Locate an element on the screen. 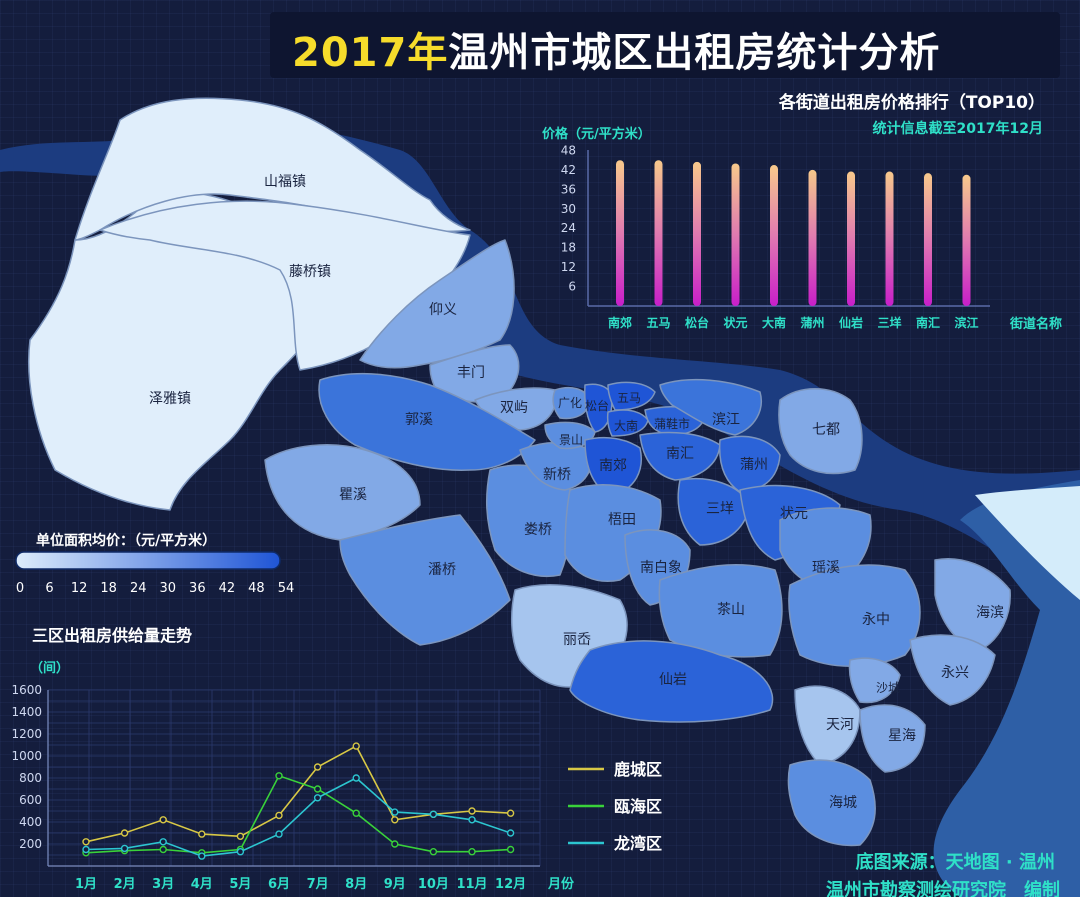 The height and width of the screenshot is (897, 1080). line-y-tick: 1400 is located at coordinates (26, 712).